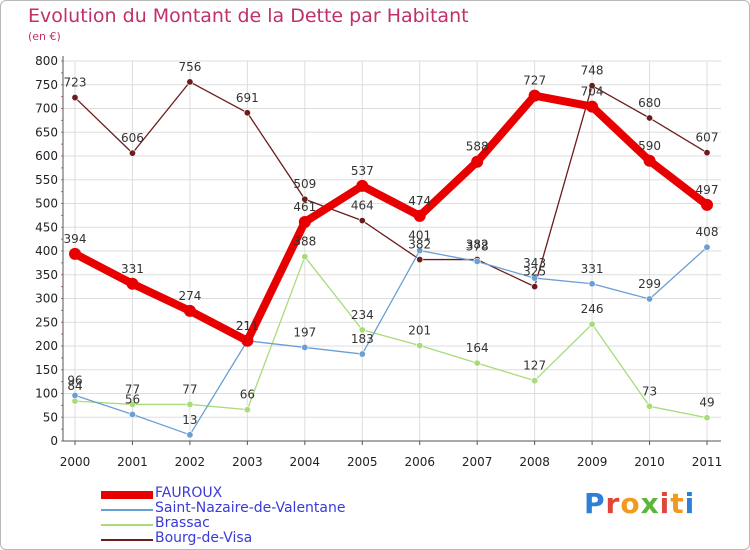 This screenshot has height=550, width=750. Describe the element at coordinates (189, 67) in the screenshot. I see `data-label-bourg-de-visa: 756` at that location.